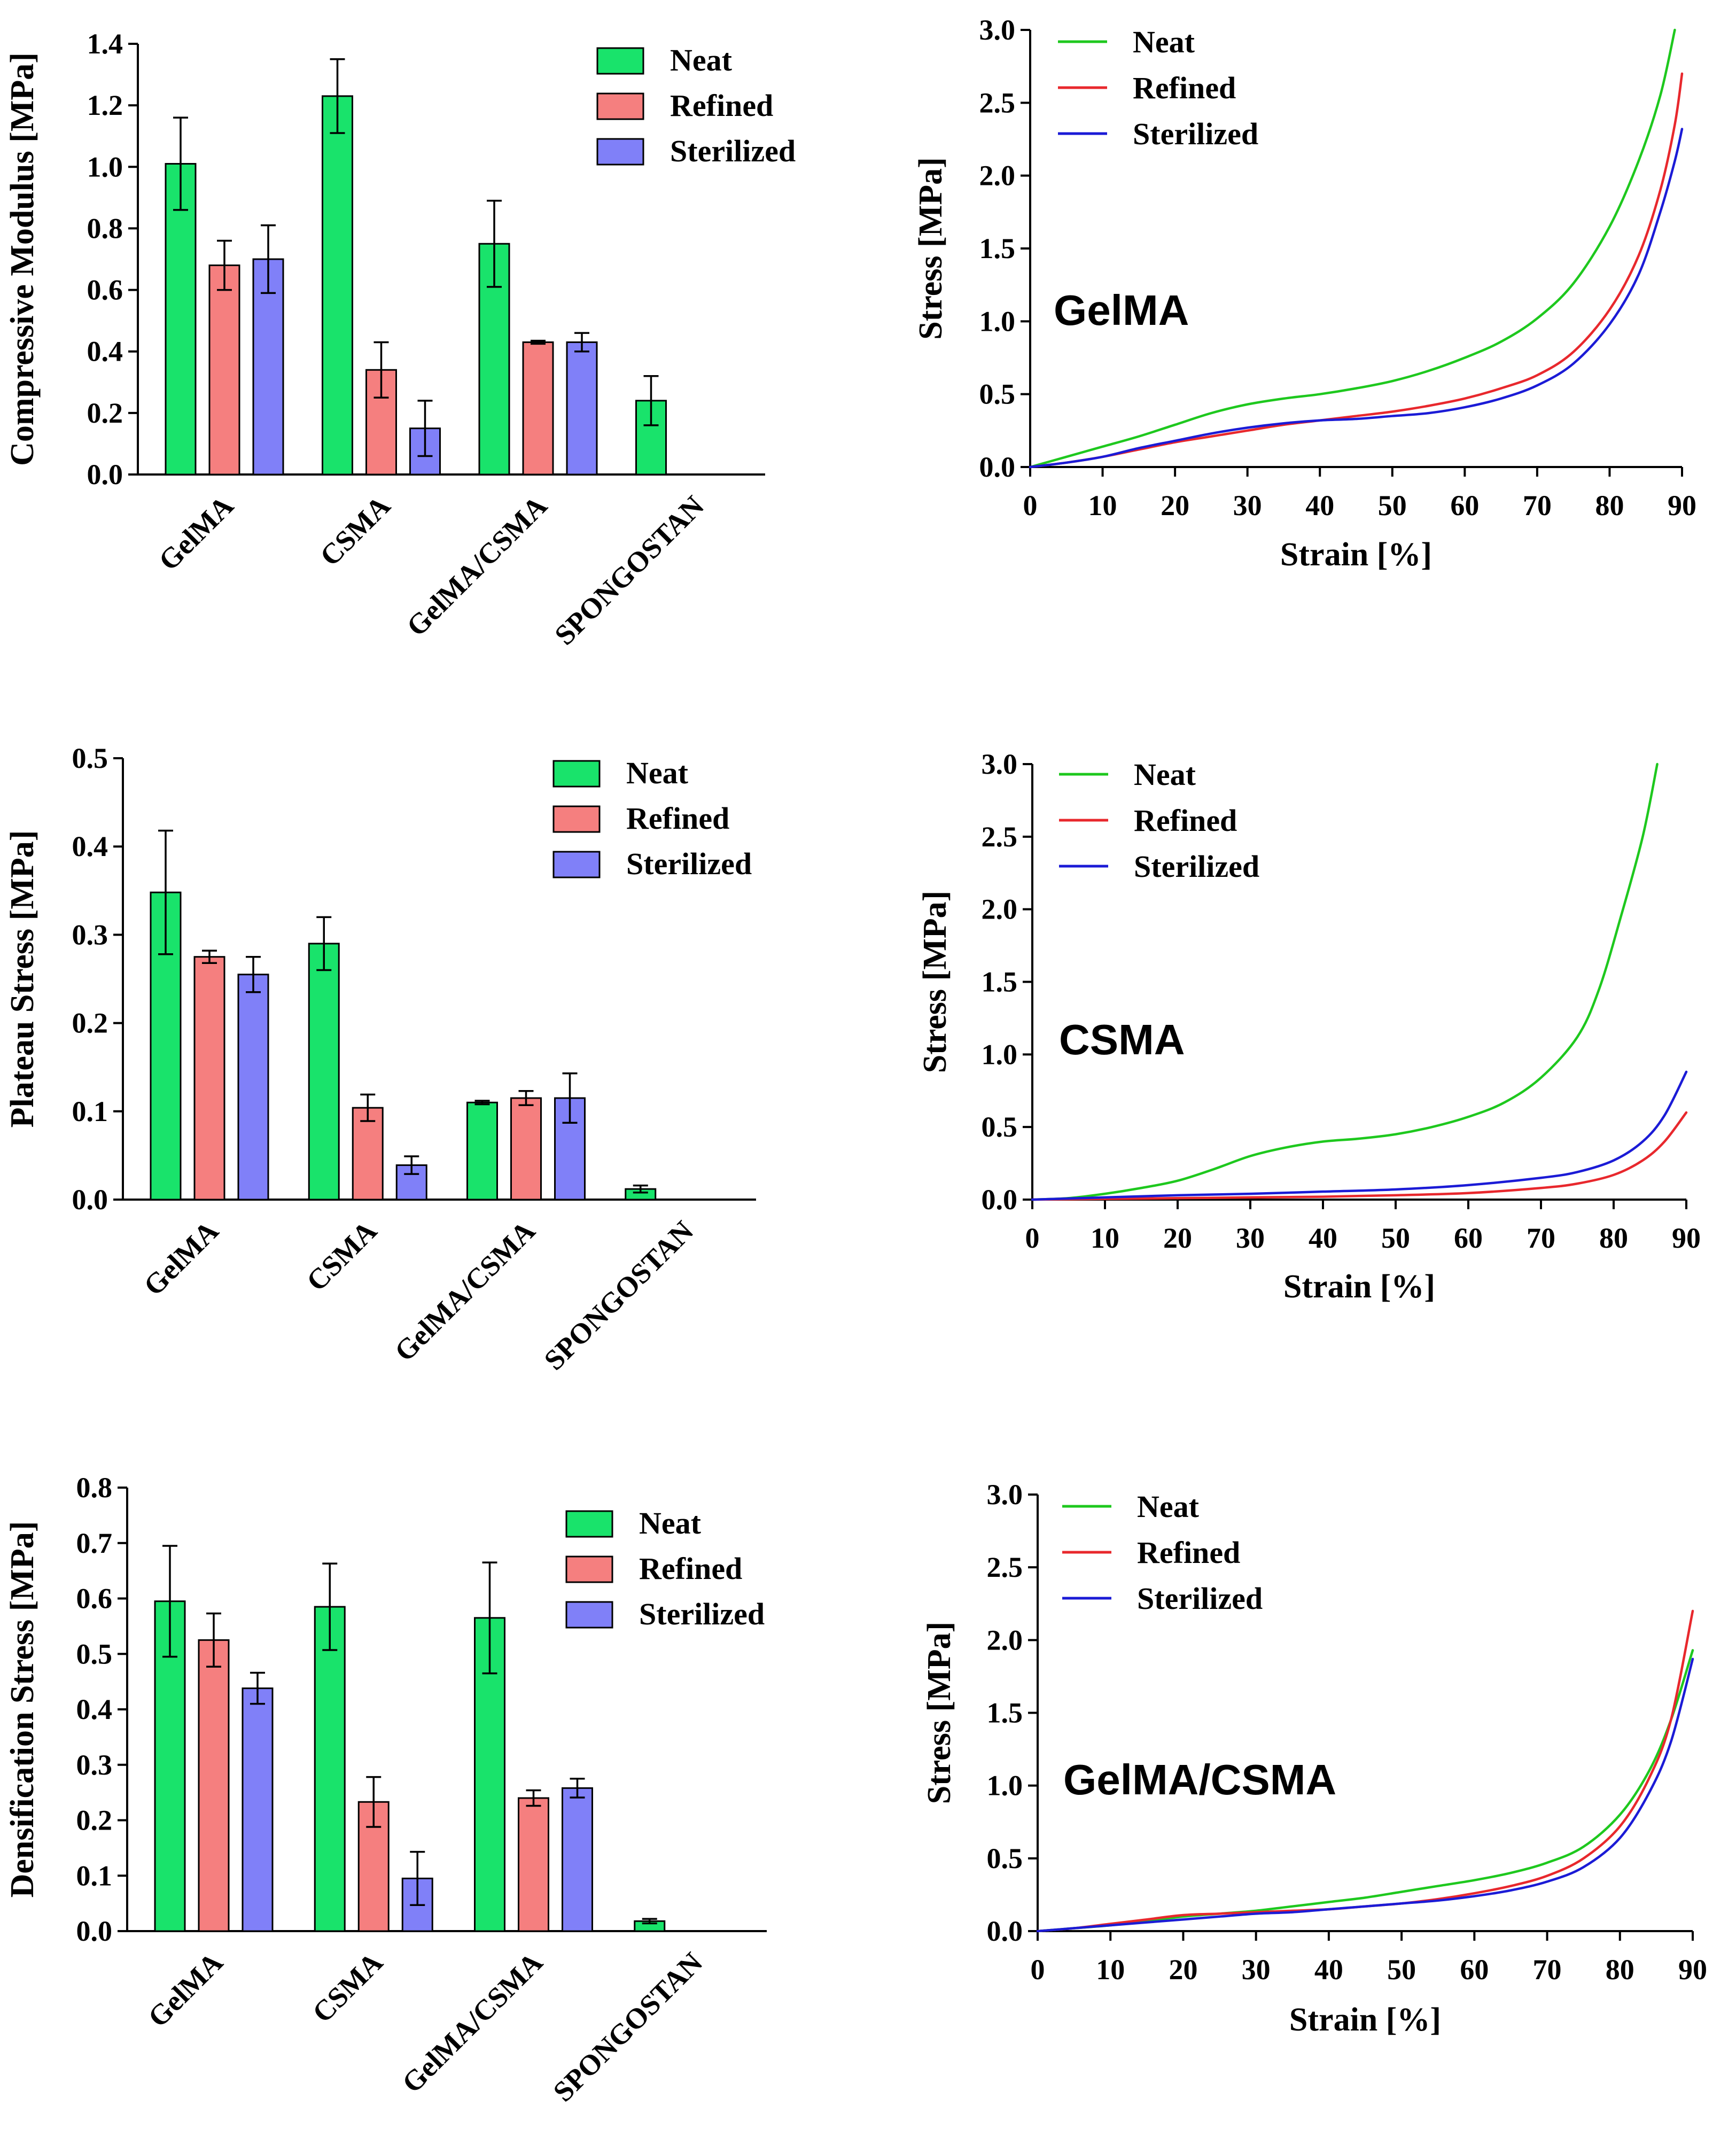 This screenshot has height=2155, width=1736. I want to click on y-tick-label: 1.4, so click(105, 44).